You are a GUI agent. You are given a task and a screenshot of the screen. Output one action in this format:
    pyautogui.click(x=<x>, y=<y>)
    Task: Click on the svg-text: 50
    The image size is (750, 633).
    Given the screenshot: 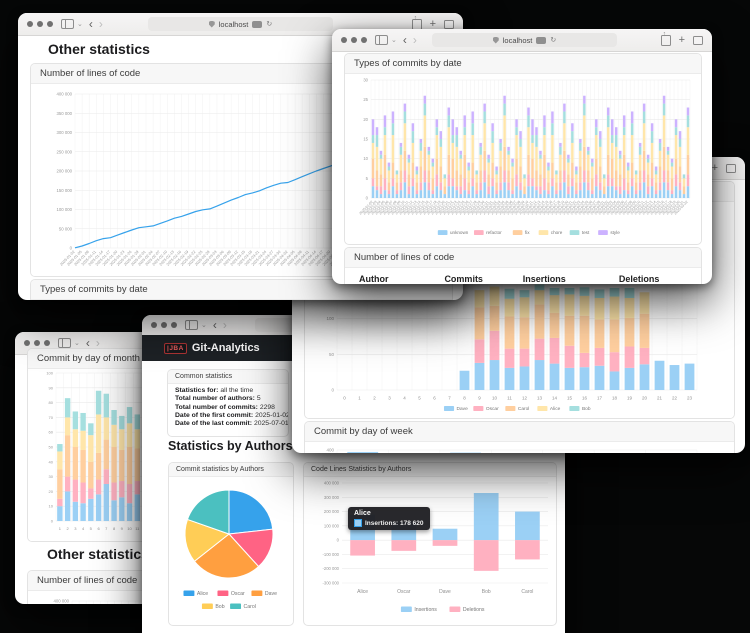 What is the action you would take?
    pyautogui.click(x=51, y=447)
    